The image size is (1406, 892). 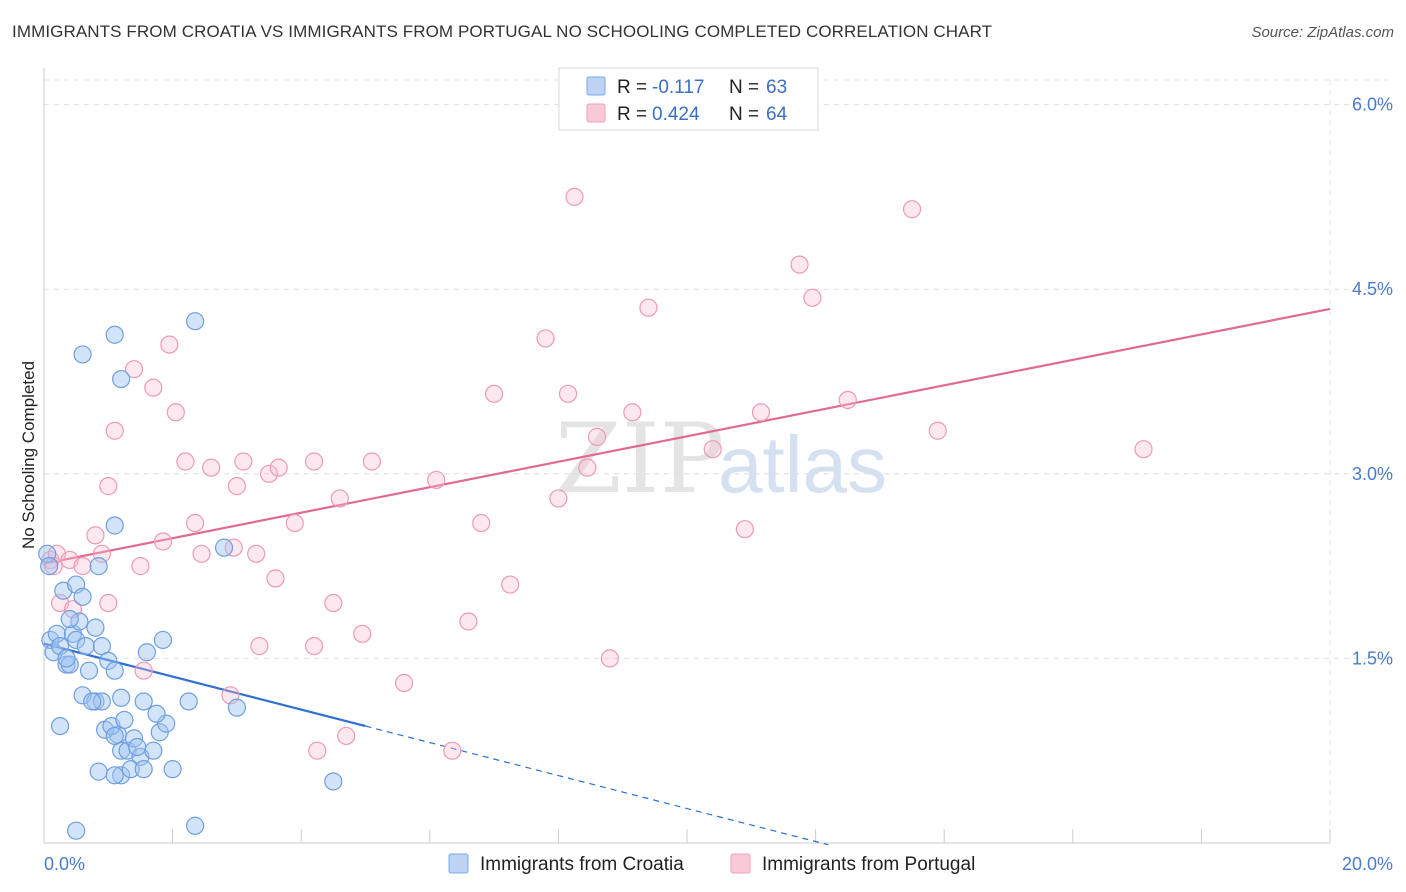 I want to click on x-tick-label: 0.0%, so click(x=64, y=864).